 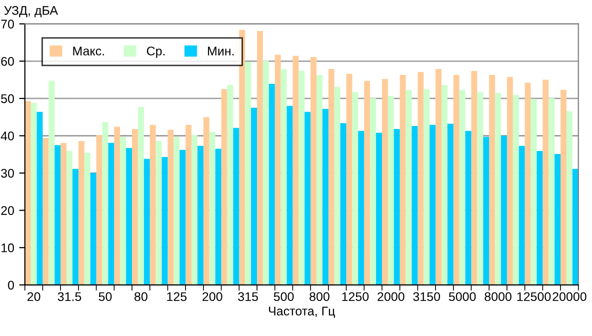 I want to click on x-tick-label: 8000, so click(x=498, y=297).